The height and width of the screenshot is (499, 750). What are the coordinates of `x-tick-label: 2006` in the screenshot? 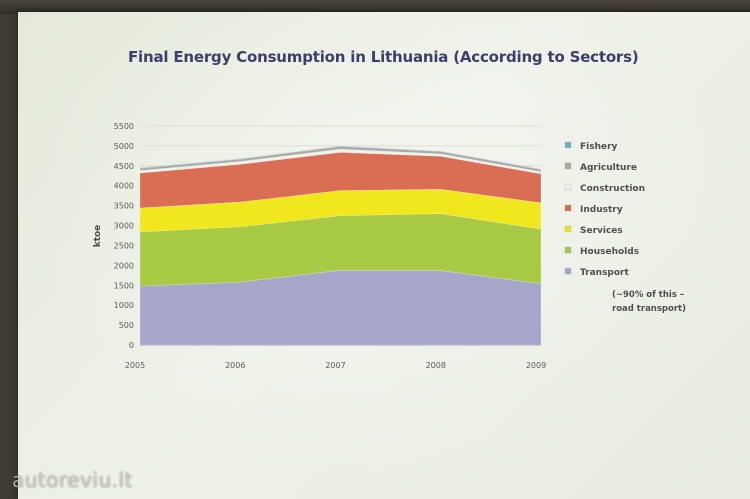 It's located at (235, 365).